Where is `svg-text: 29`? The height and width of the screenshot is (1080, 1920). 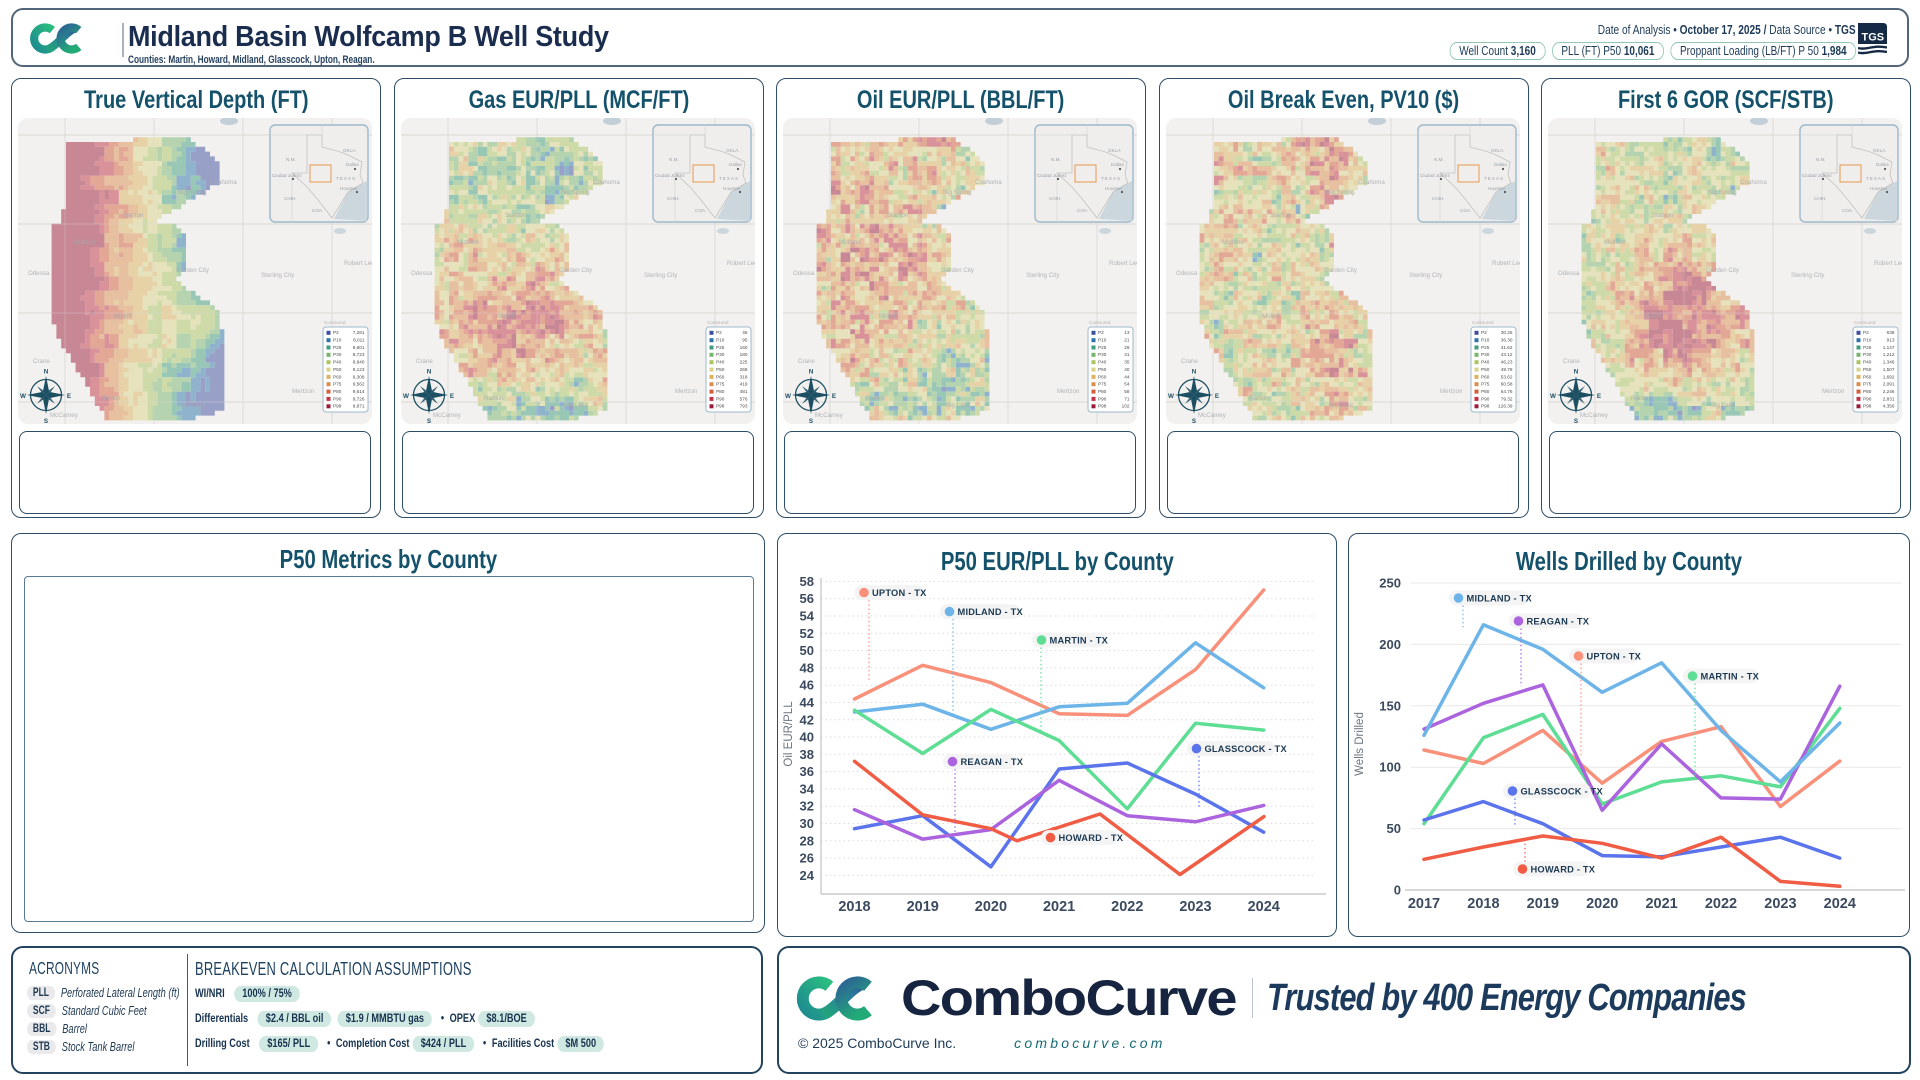
svg-text: 29 is located at coordinates (1127, 347).